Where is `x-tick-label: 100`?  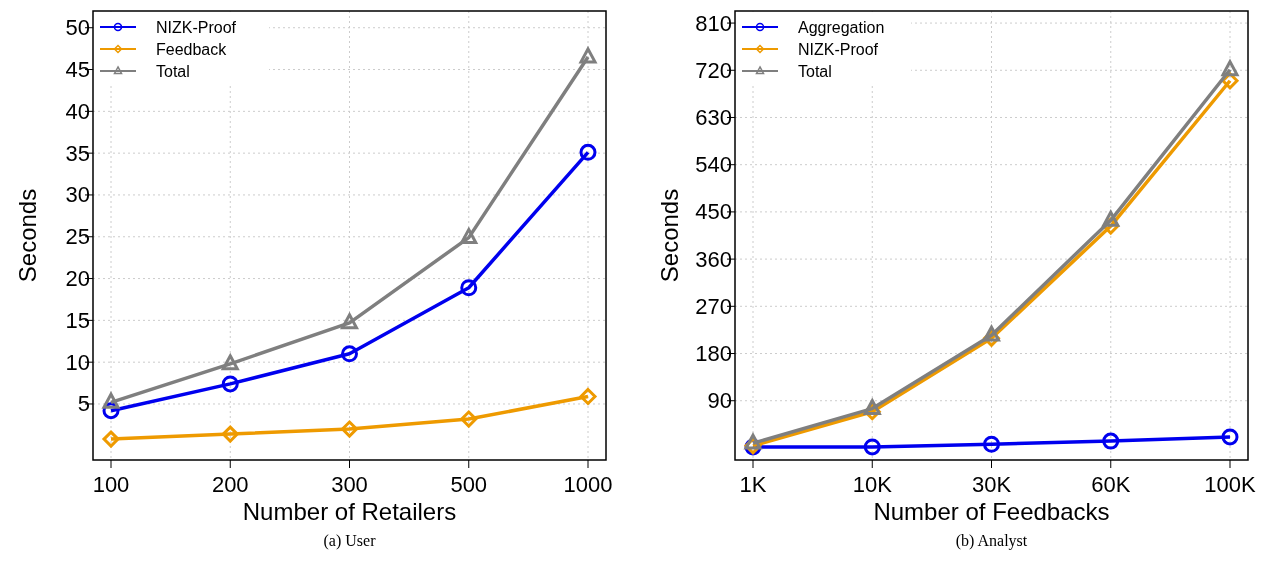
x-tick-label: 100 is located at coordinates (111, 484).